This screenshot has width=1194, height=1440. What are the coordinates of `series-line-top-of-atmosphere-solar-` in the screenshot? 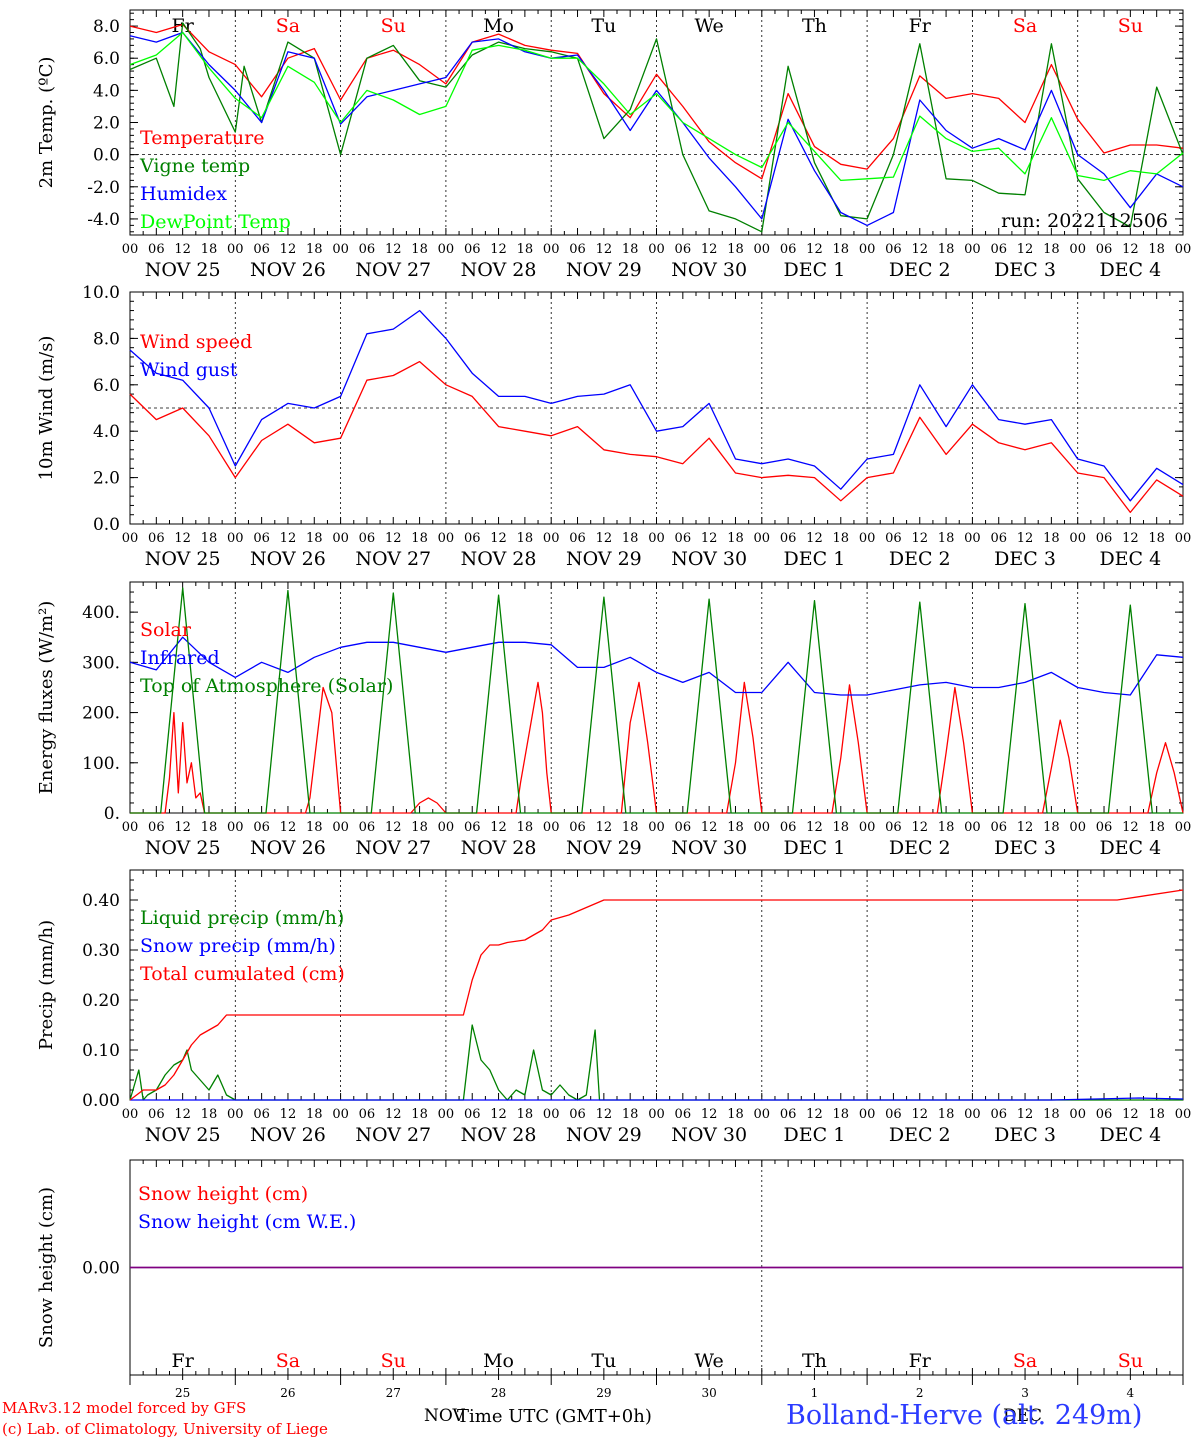 It's located at (656, 700).